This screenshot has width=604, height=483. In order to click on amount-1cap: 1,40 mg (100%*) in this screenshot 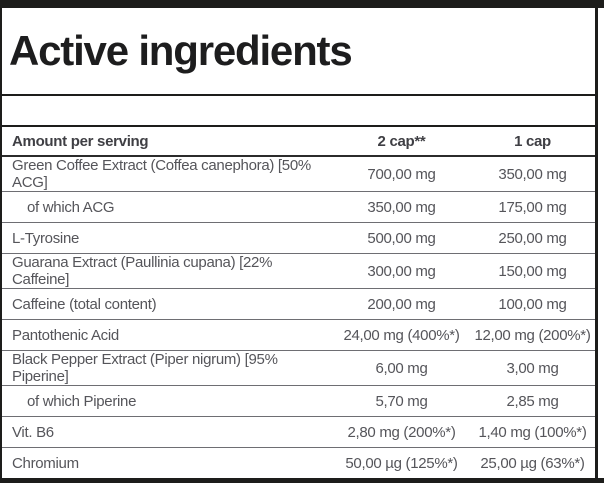, I will do `click(532, 432)`.